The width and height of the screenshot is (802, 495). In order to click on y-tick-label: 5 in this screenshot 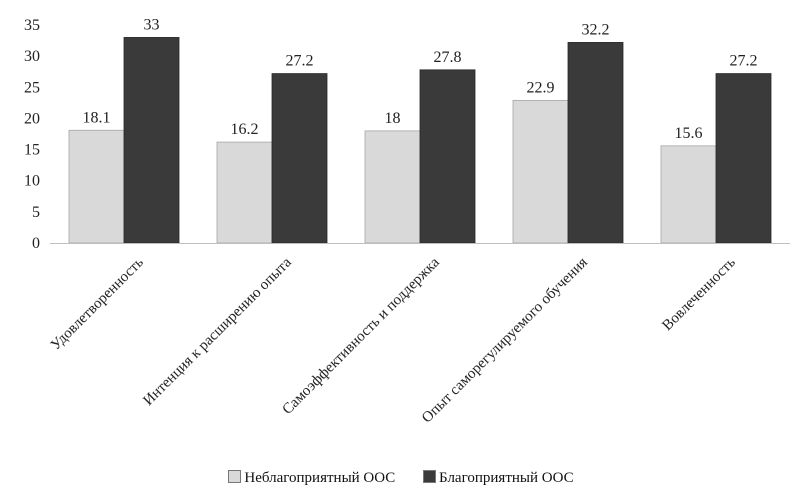, I will do `click(36, 212)`.